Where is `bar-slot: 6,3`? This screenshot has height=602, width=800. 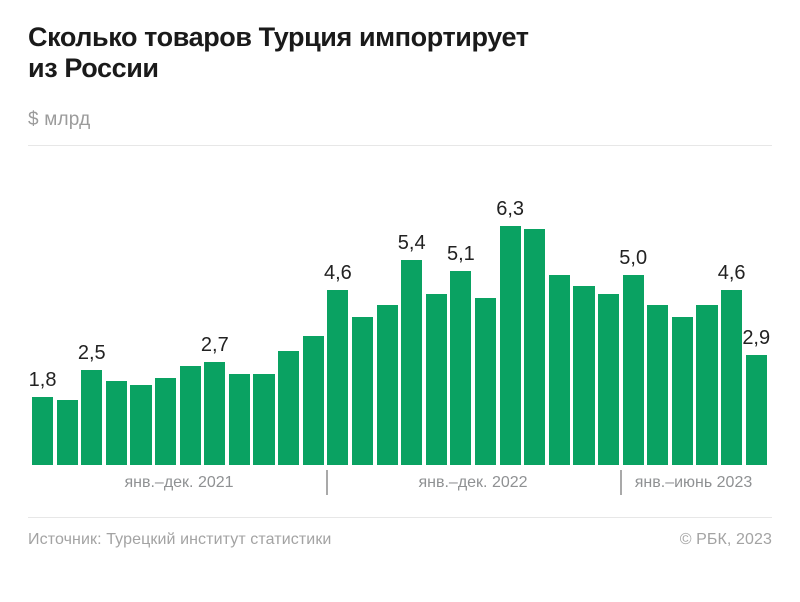
bar-slot: 6,3 is located at coordinates (510, 305).